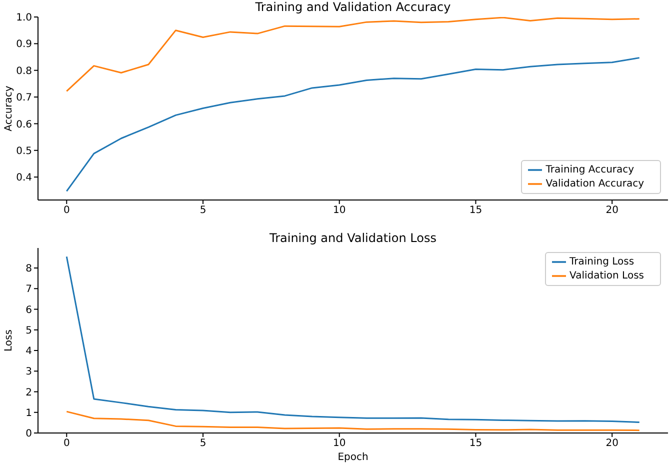 This screenshot has width=669, height=465. Describe the element at coordinates (607, 276) in the screenshot. I see `legend-label: Validation Loss` at that location.